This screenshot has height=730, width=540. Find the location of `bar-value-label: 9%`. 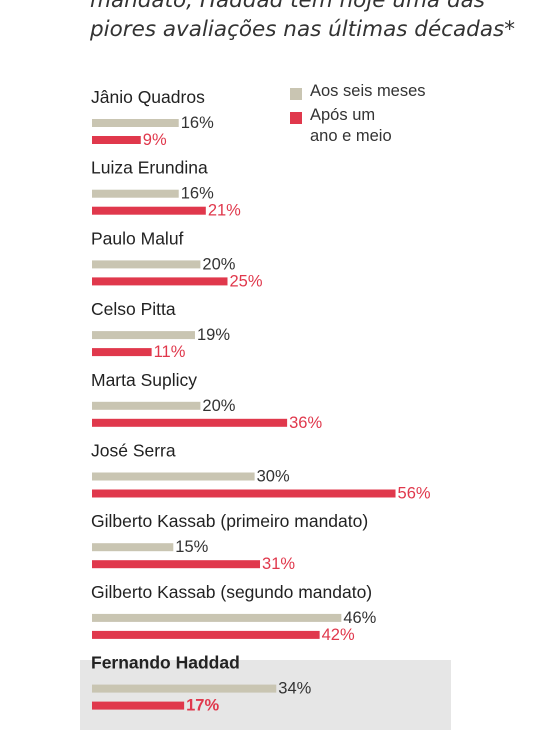

bar-value-label: 9% is located at coordinates (155, 140).